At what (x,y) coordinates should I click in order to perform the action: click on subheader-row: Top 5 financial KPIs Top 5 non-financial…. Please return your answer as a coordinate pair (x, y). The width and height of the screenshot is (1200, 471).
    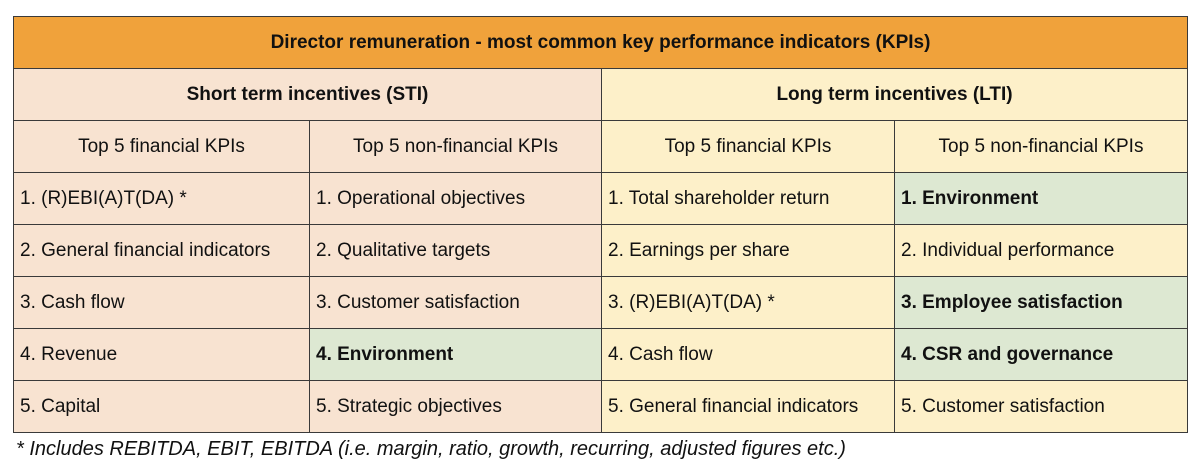
    Looking at the image, I should click on (601, 146).